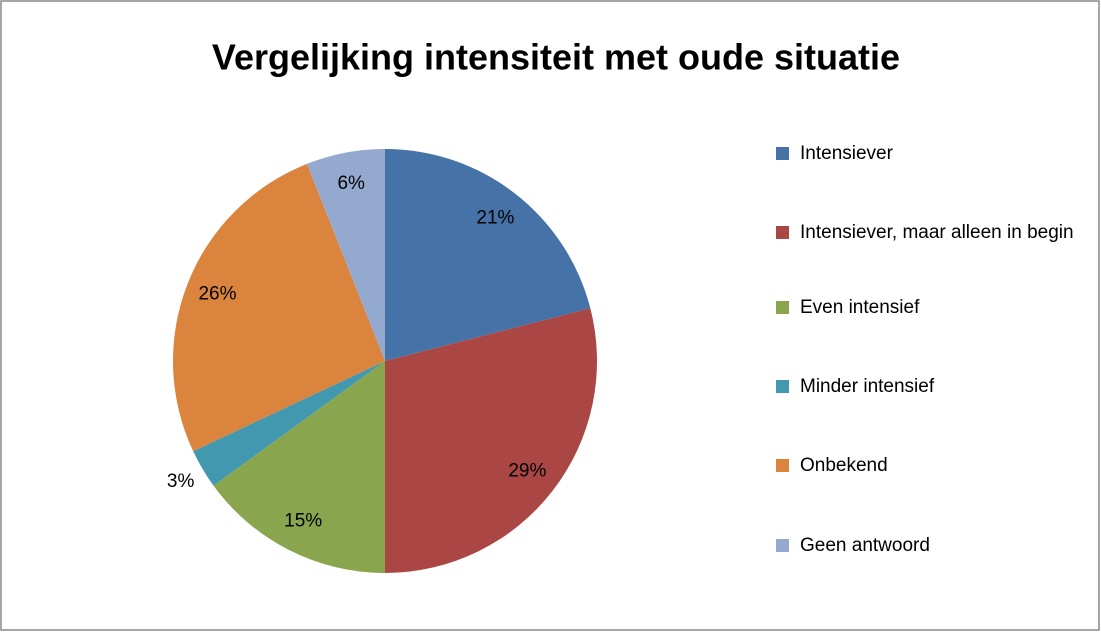 Image resolution: width=1101 pixels, height=632 pixels. I want to click on legend-item: Intensiever, maar alleen in begin, so click(926, 232).